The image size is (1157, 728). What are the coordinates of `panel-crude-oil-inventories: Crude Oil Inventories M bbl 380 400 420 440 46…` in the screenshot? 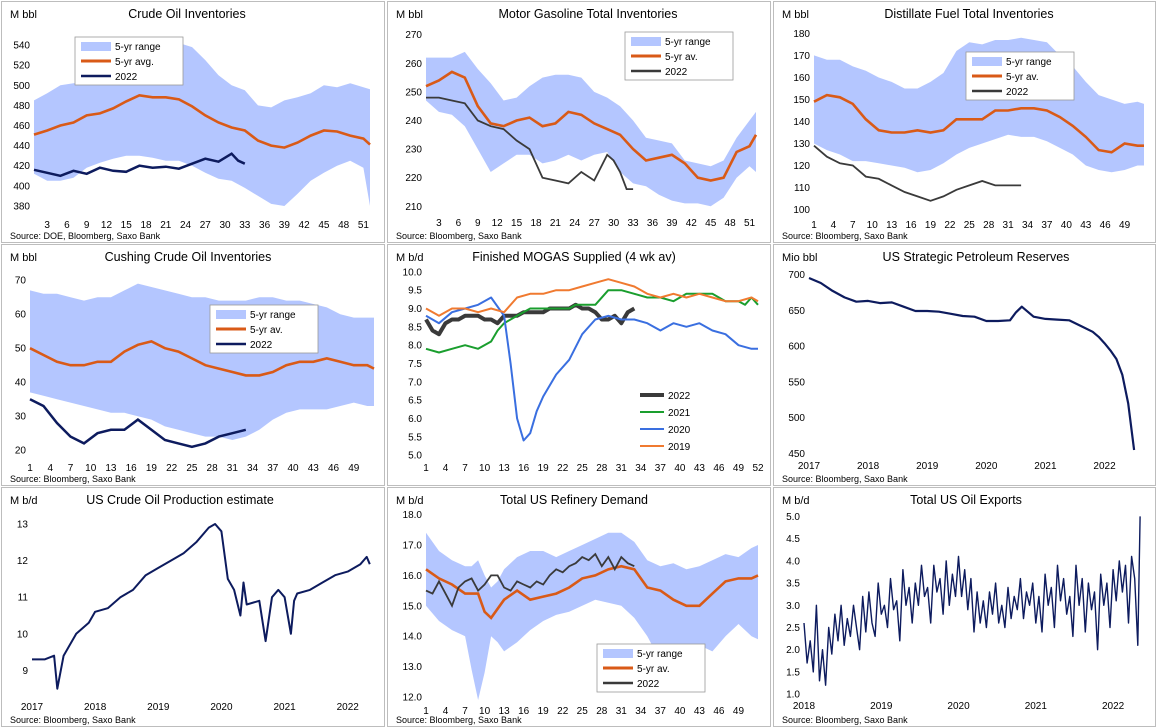 It's located at (193, 122).